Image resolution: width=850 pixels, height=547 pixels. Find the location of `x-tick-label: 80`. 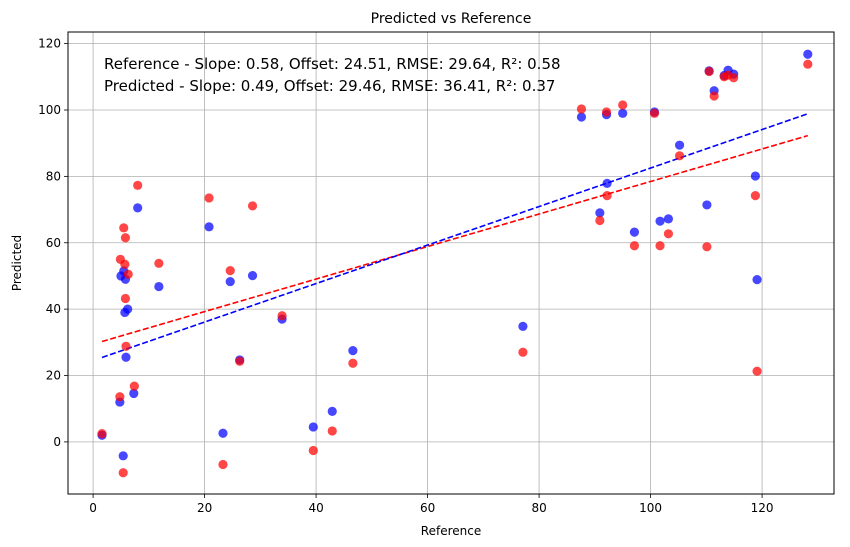

x-tick-label: 80 is located at coordinates (538, 508).